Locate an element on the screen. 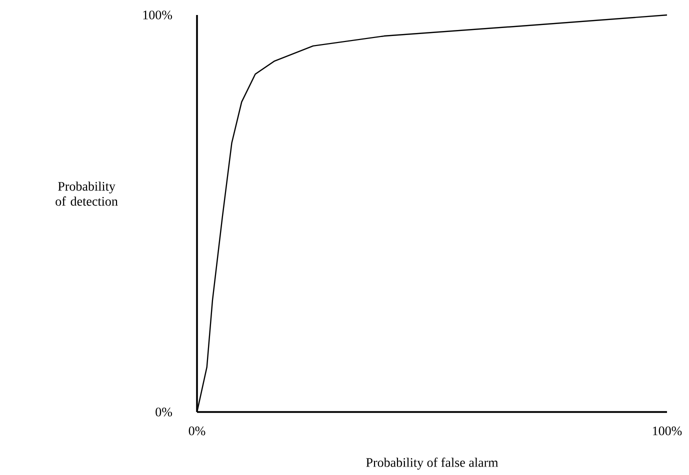 This screenshot has width=689, height=475. x-axis-title: Probability of false alarm is located at coordinates (432, 464).